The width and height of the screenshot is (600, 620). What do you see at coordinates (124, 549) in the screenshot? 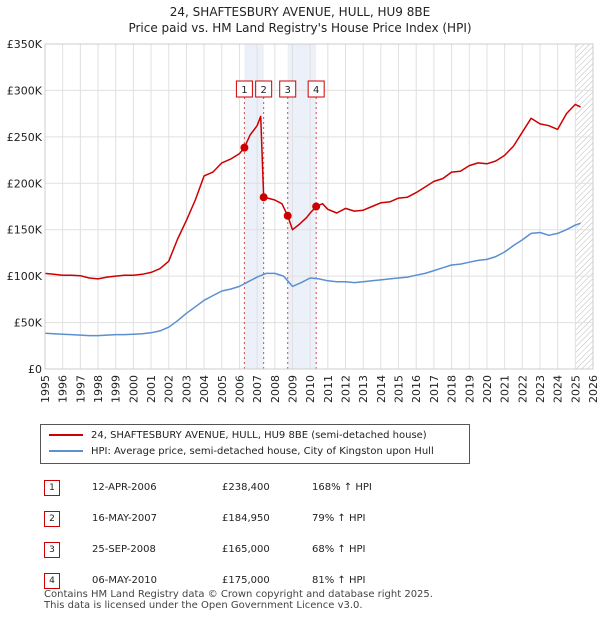
I see `sale-date: 25-SEP-2008` at bounding box center [124, 549].